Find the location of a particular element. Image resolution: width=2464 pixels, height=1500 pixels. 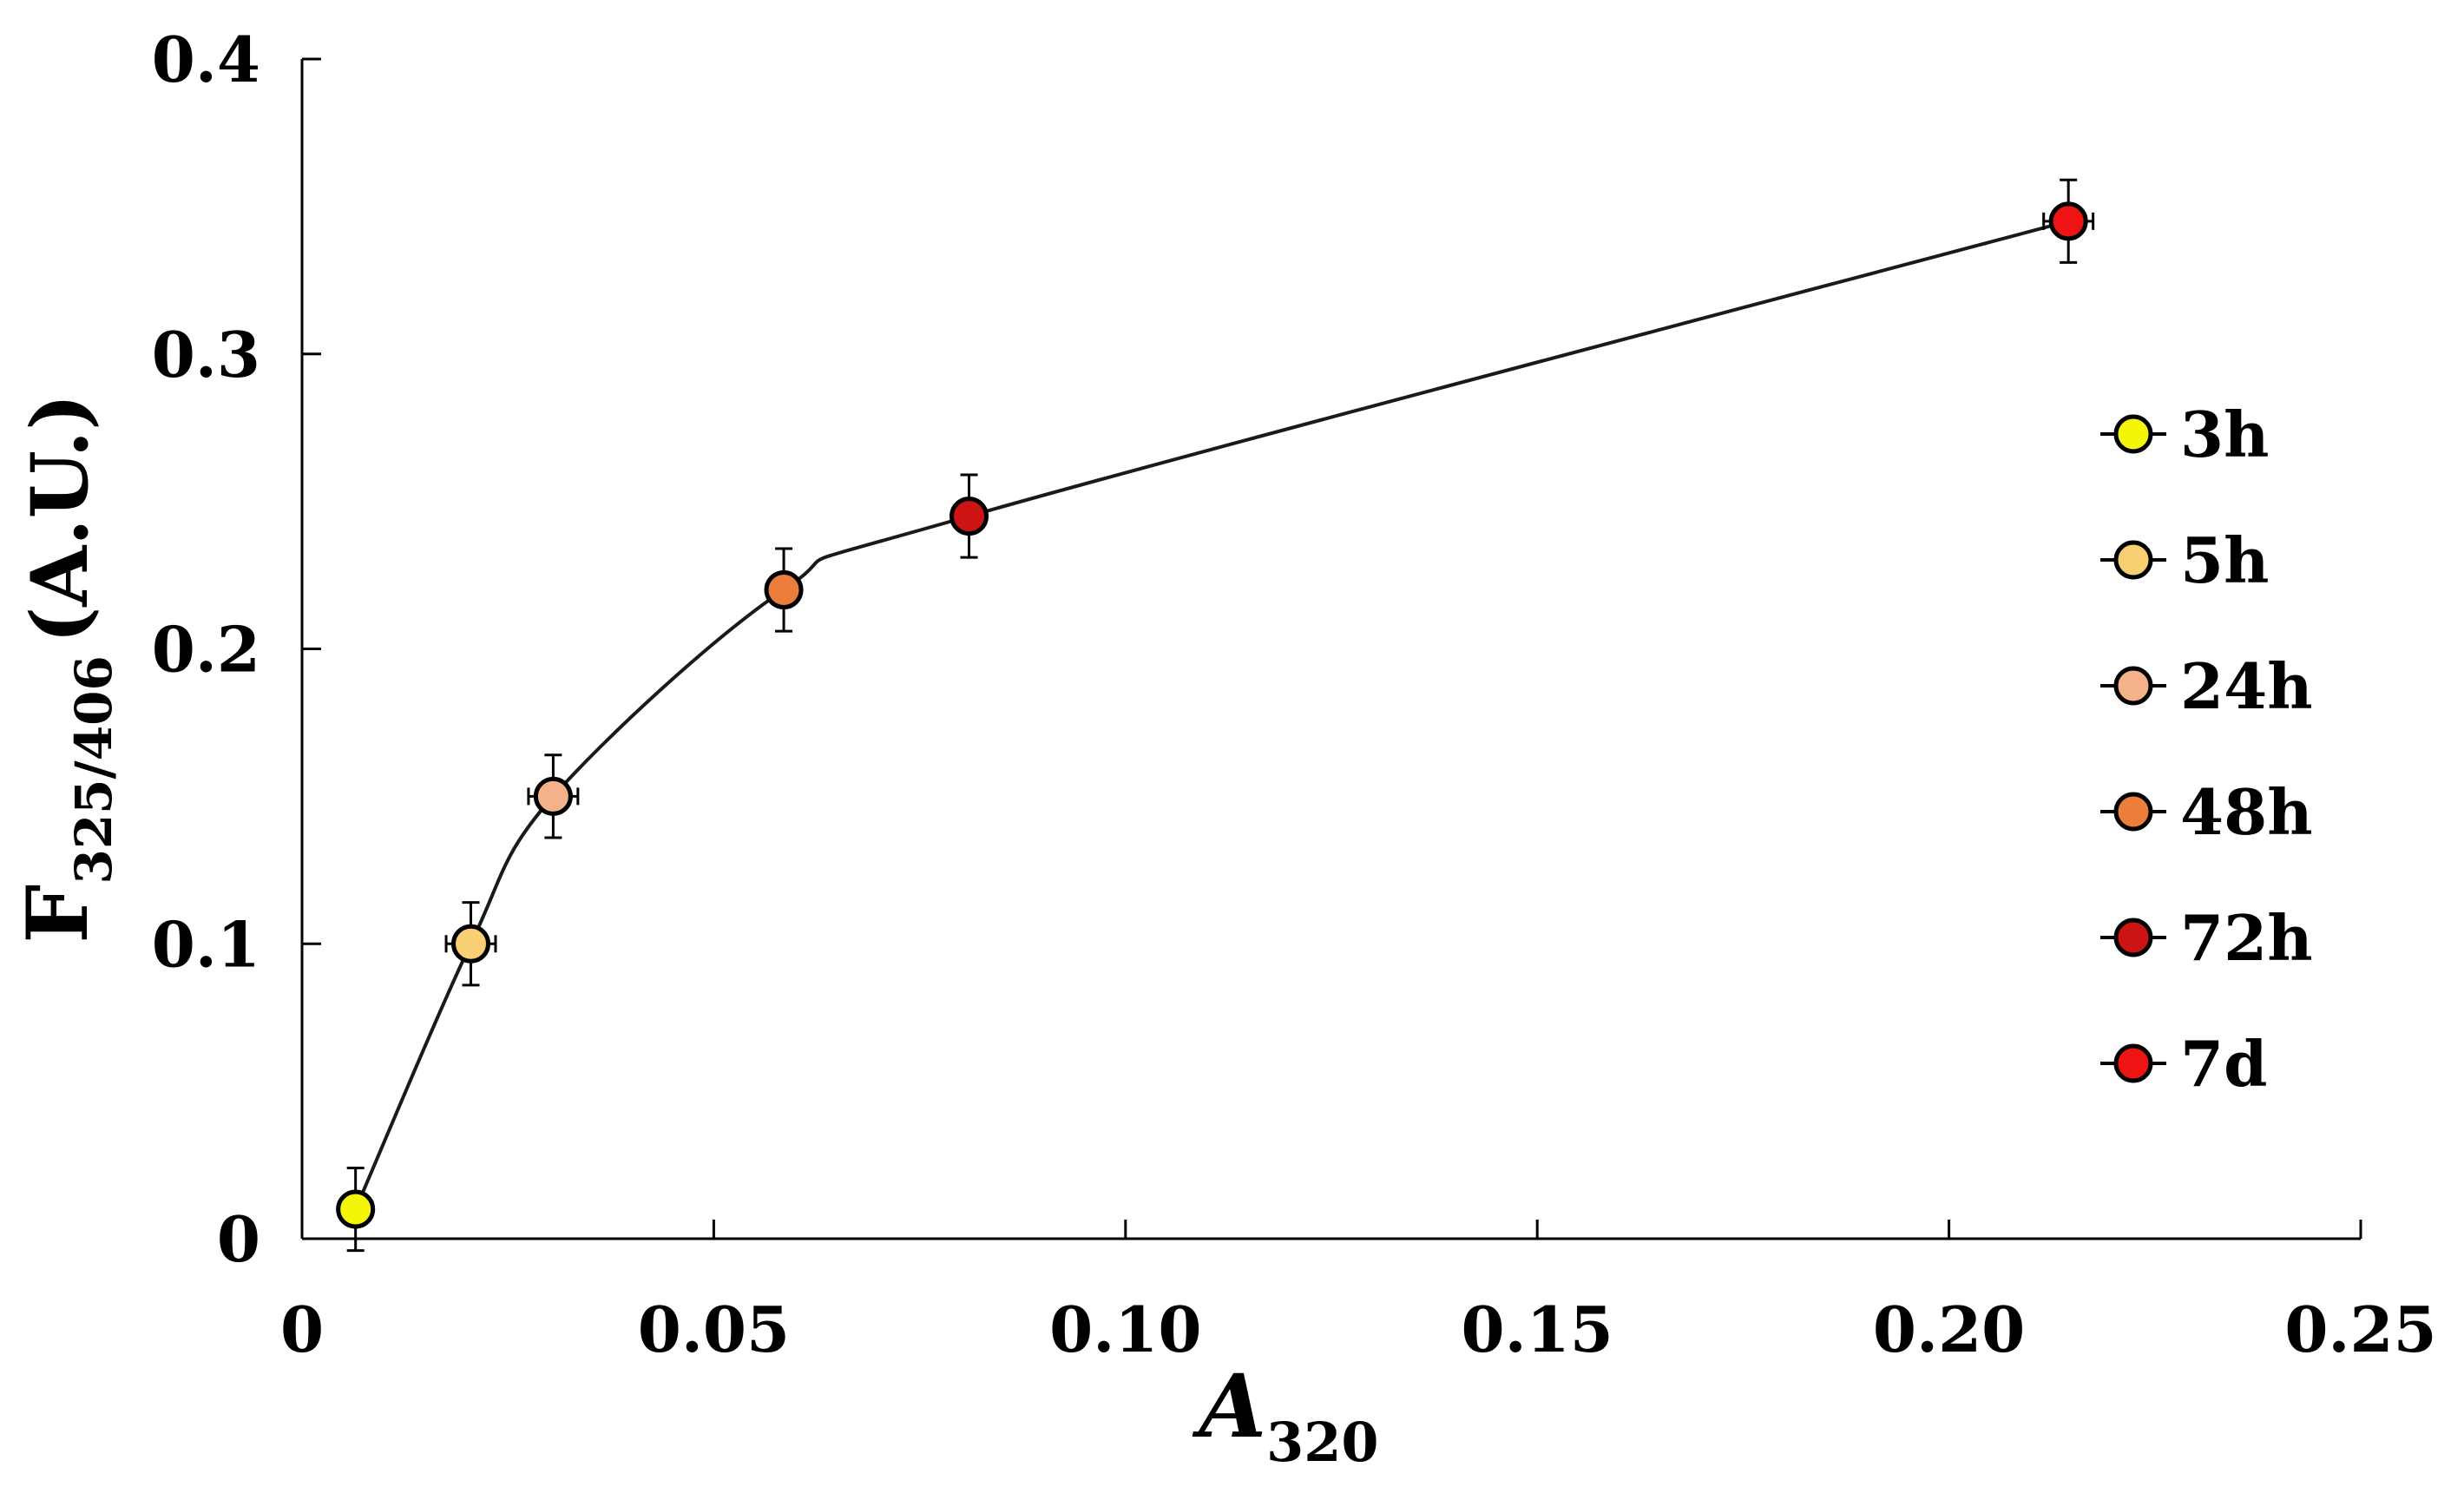

legend-label: 5h is located at coordinates (2224, 560).